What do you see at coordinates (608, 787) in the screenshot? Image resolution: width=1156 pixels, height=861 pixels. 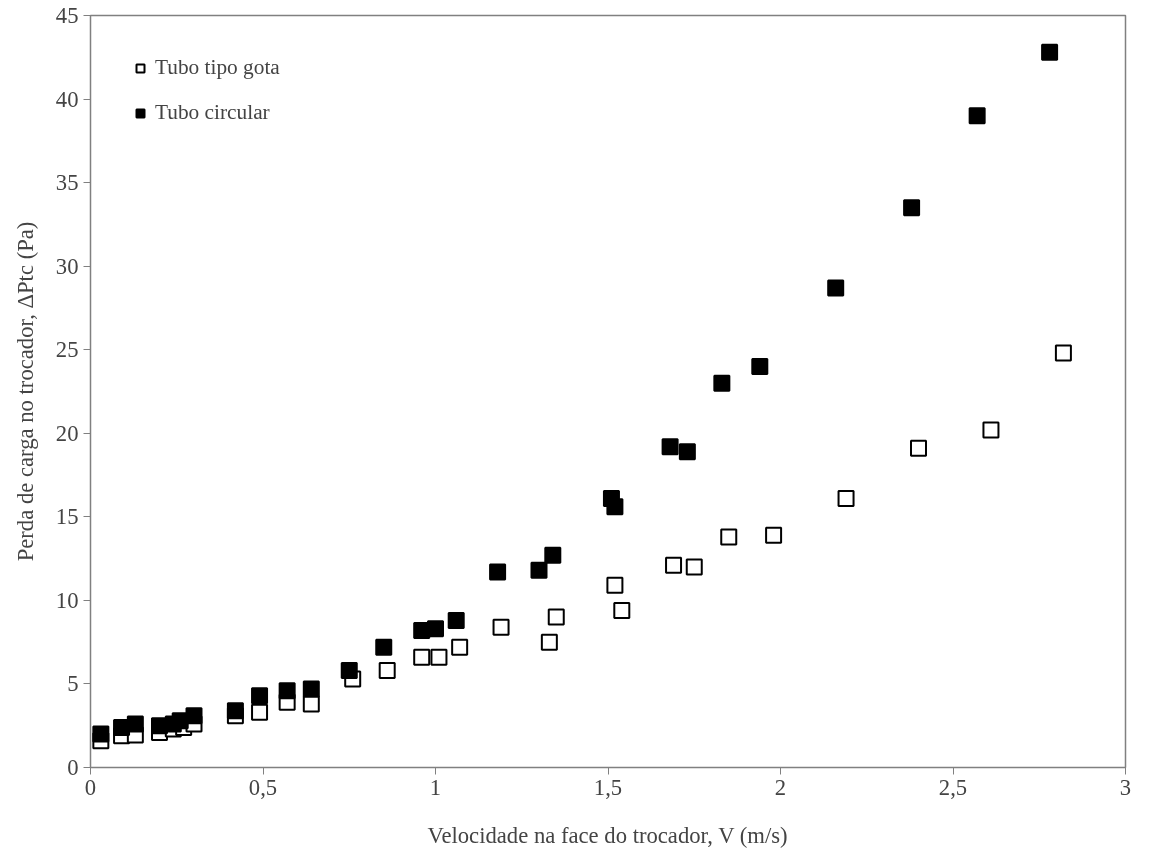 I see `x-tick-label: 1,5` at bounding box center [608, 787].